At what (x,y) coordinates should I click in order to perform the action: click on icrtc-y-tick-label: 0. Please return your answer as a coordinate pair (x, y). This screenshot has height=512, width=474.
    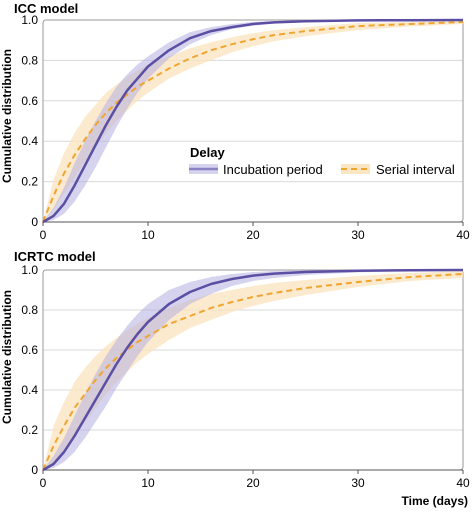
    Looking at the image, I should click on (34, 470).